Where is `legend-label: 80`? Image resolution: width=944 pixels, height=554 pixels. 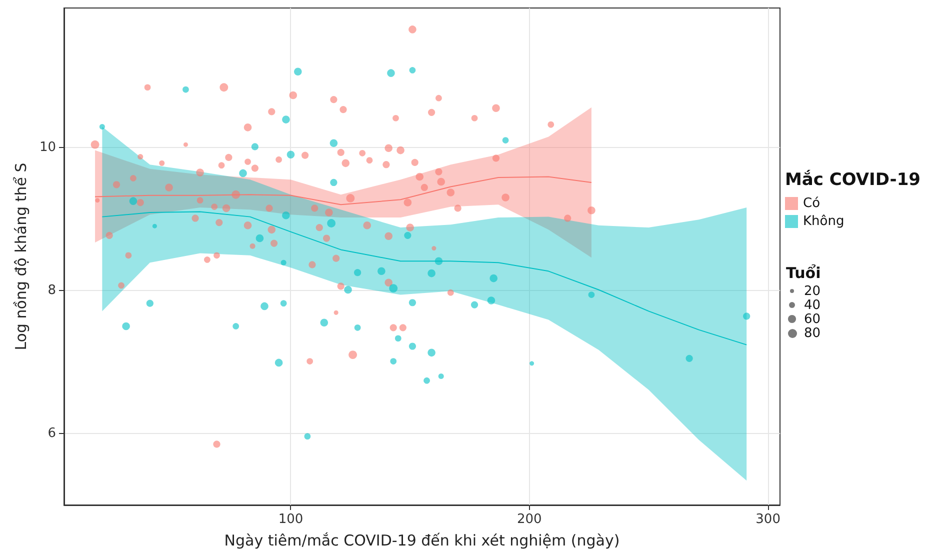
legend-label: 80 is located at coordinates (812, 333).